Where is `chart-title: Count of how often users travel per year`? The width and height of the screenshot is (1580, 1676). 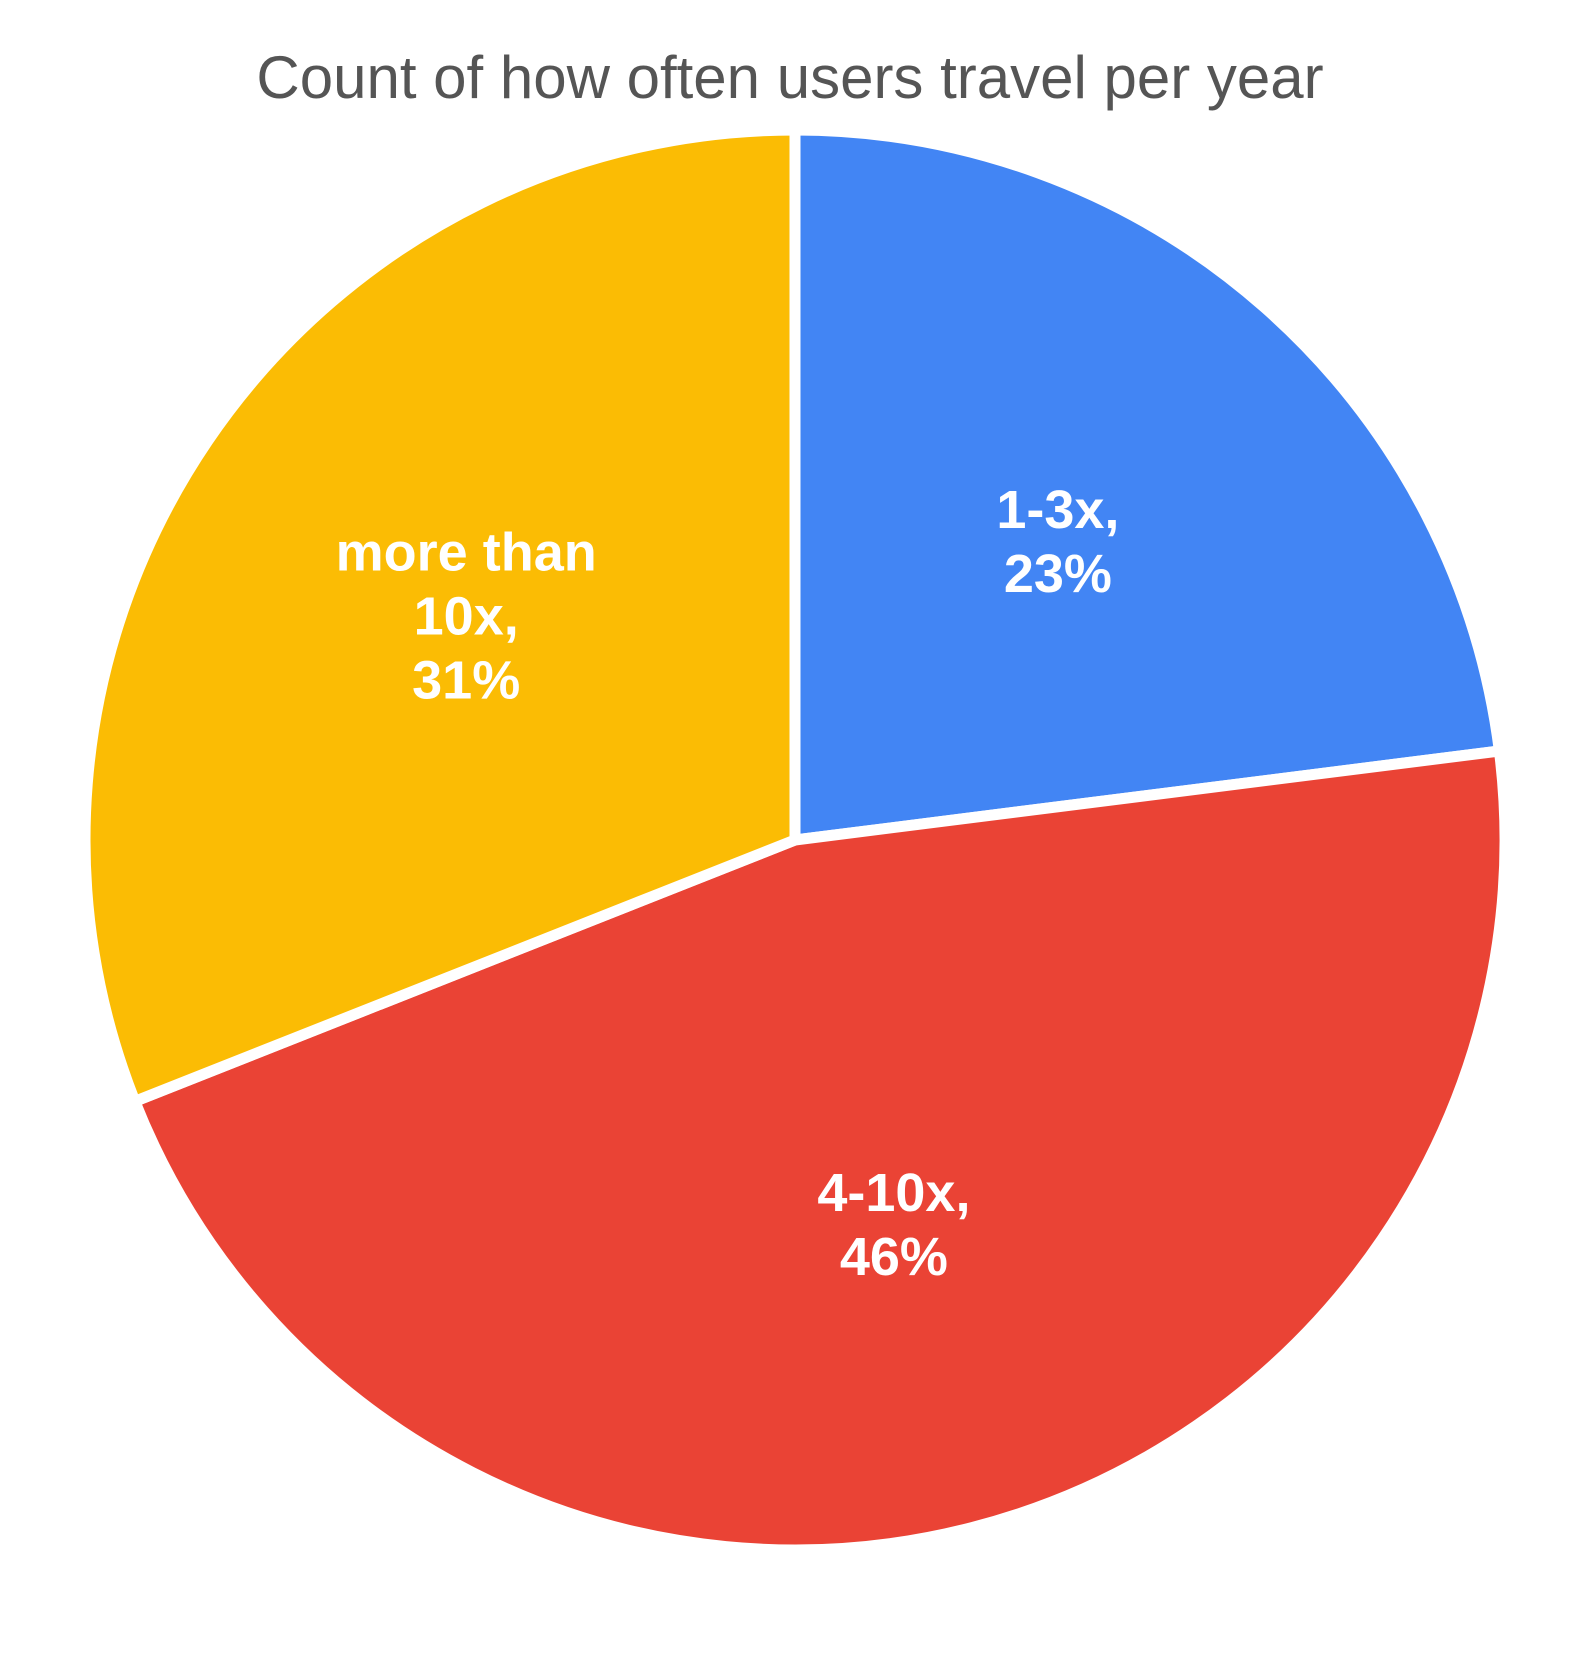
chart-title: Count of how often users travel per year is located at coordinates (790, 77).